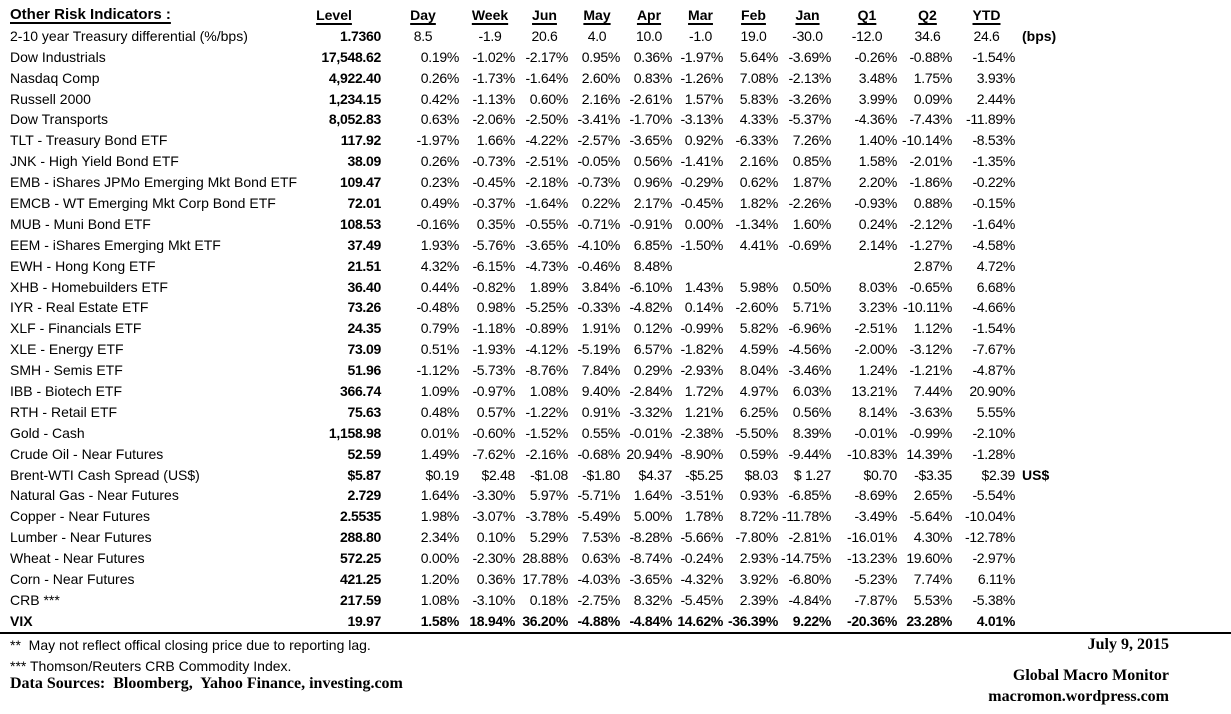 This screenshot has width=1231, height=714. I want to click on cell-apr: 8.48%, so click(653, 265).